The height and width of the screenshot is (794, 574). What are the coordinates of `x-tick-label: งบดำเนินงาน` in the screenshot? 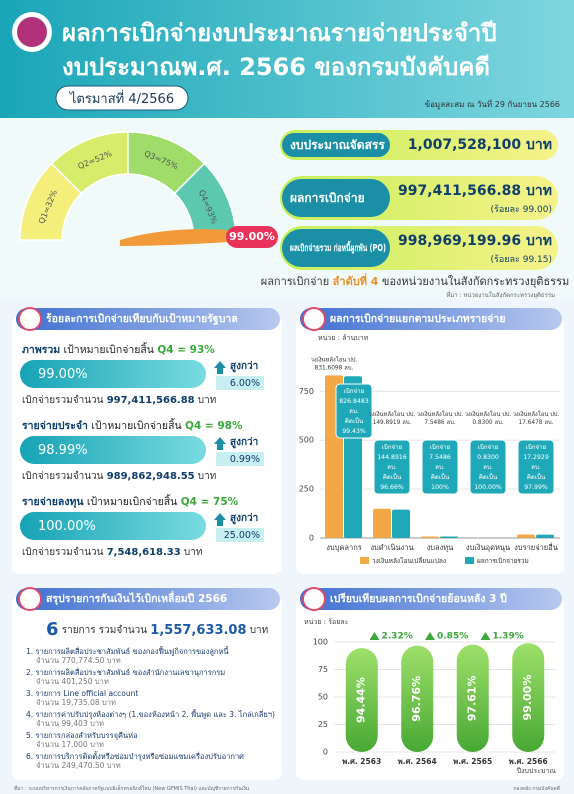 It's located at (391, 547).